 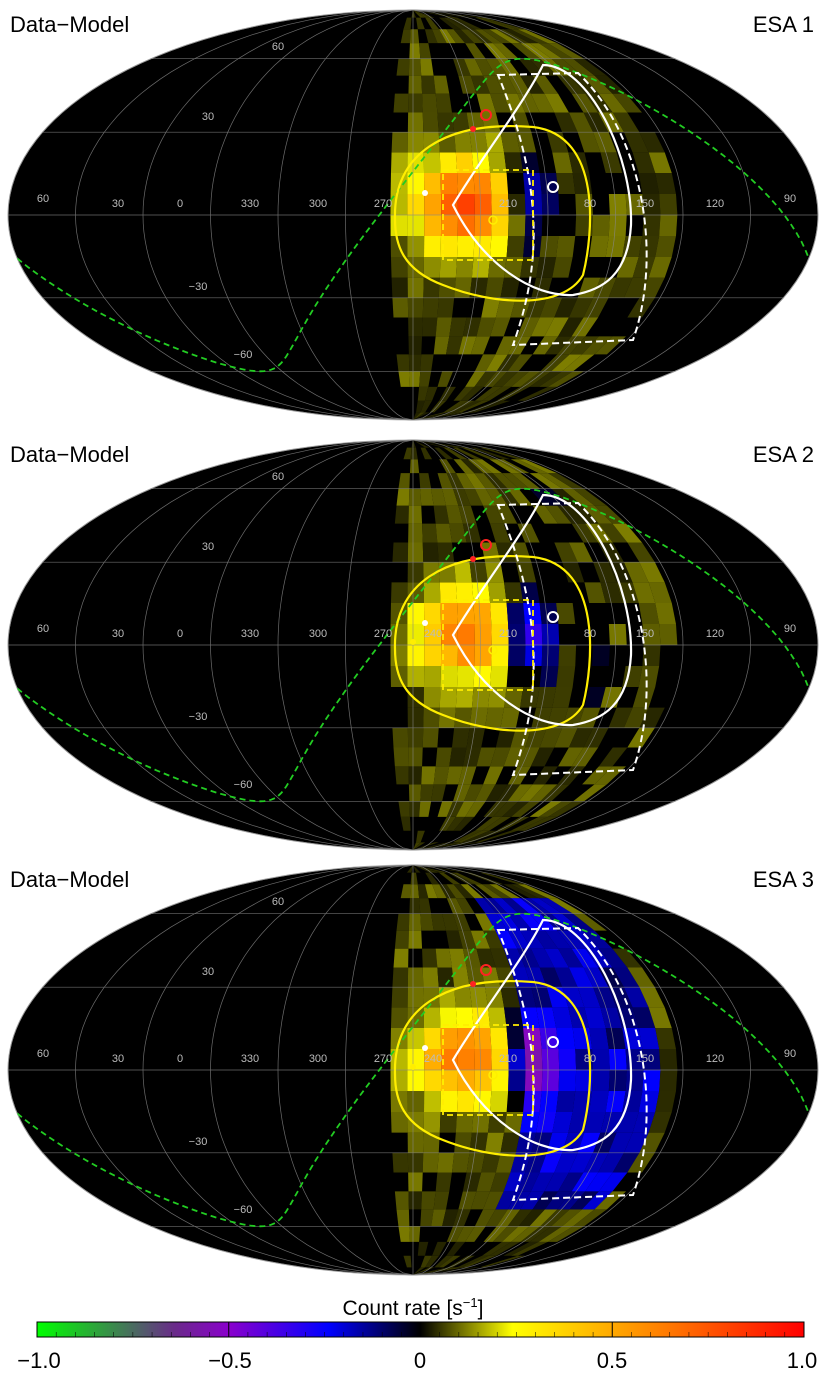 I want to click on colorbar, so click(x=420, y=1329).